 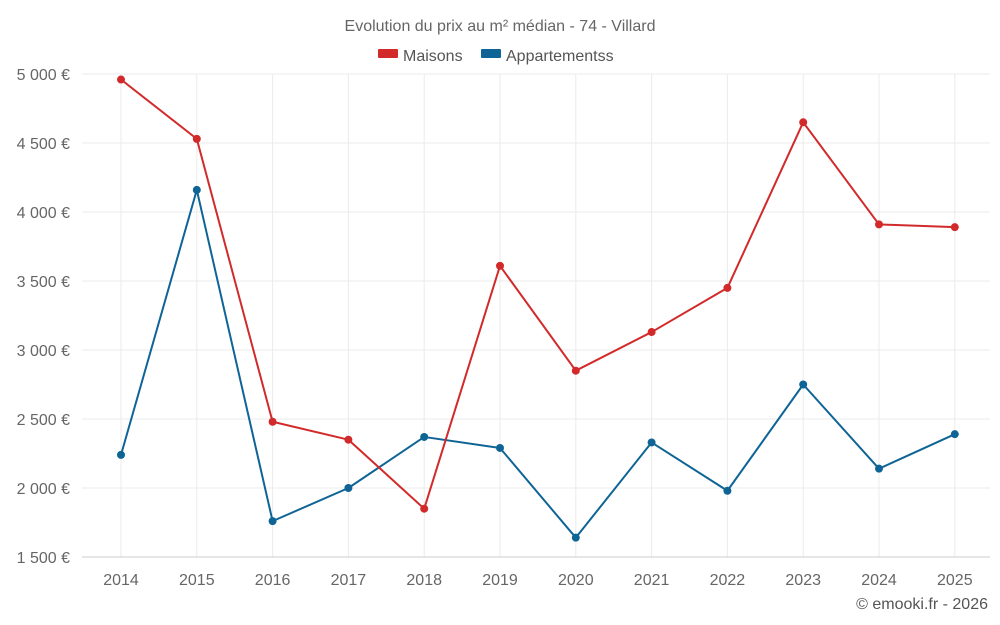 I want to click on x-tick-label: 2022, so click(x=728, y=580).